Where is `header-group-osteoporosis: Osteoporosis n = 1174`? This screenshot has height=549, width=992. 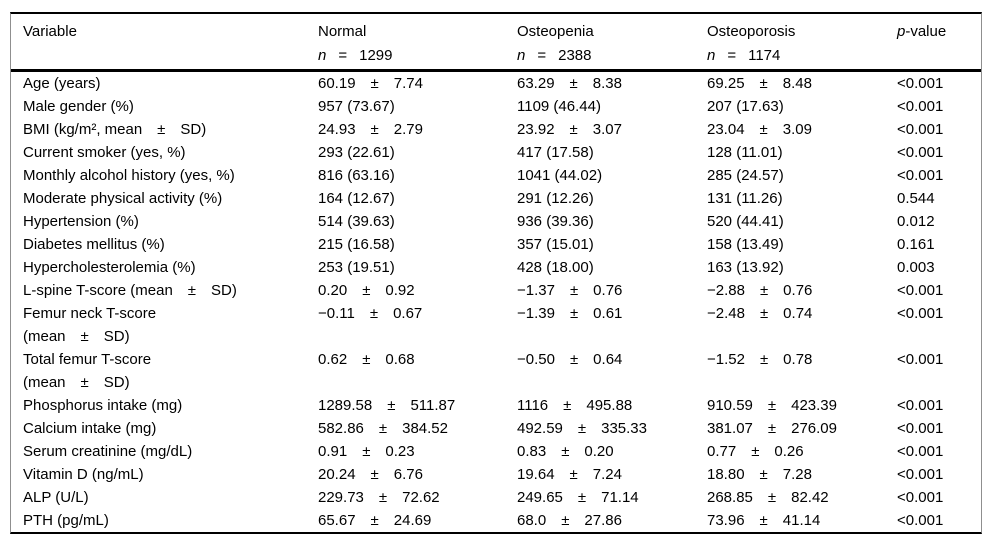 header-group-osteoporosis: Osteoporosis n = 1174 is located at coordinates (802, 43).